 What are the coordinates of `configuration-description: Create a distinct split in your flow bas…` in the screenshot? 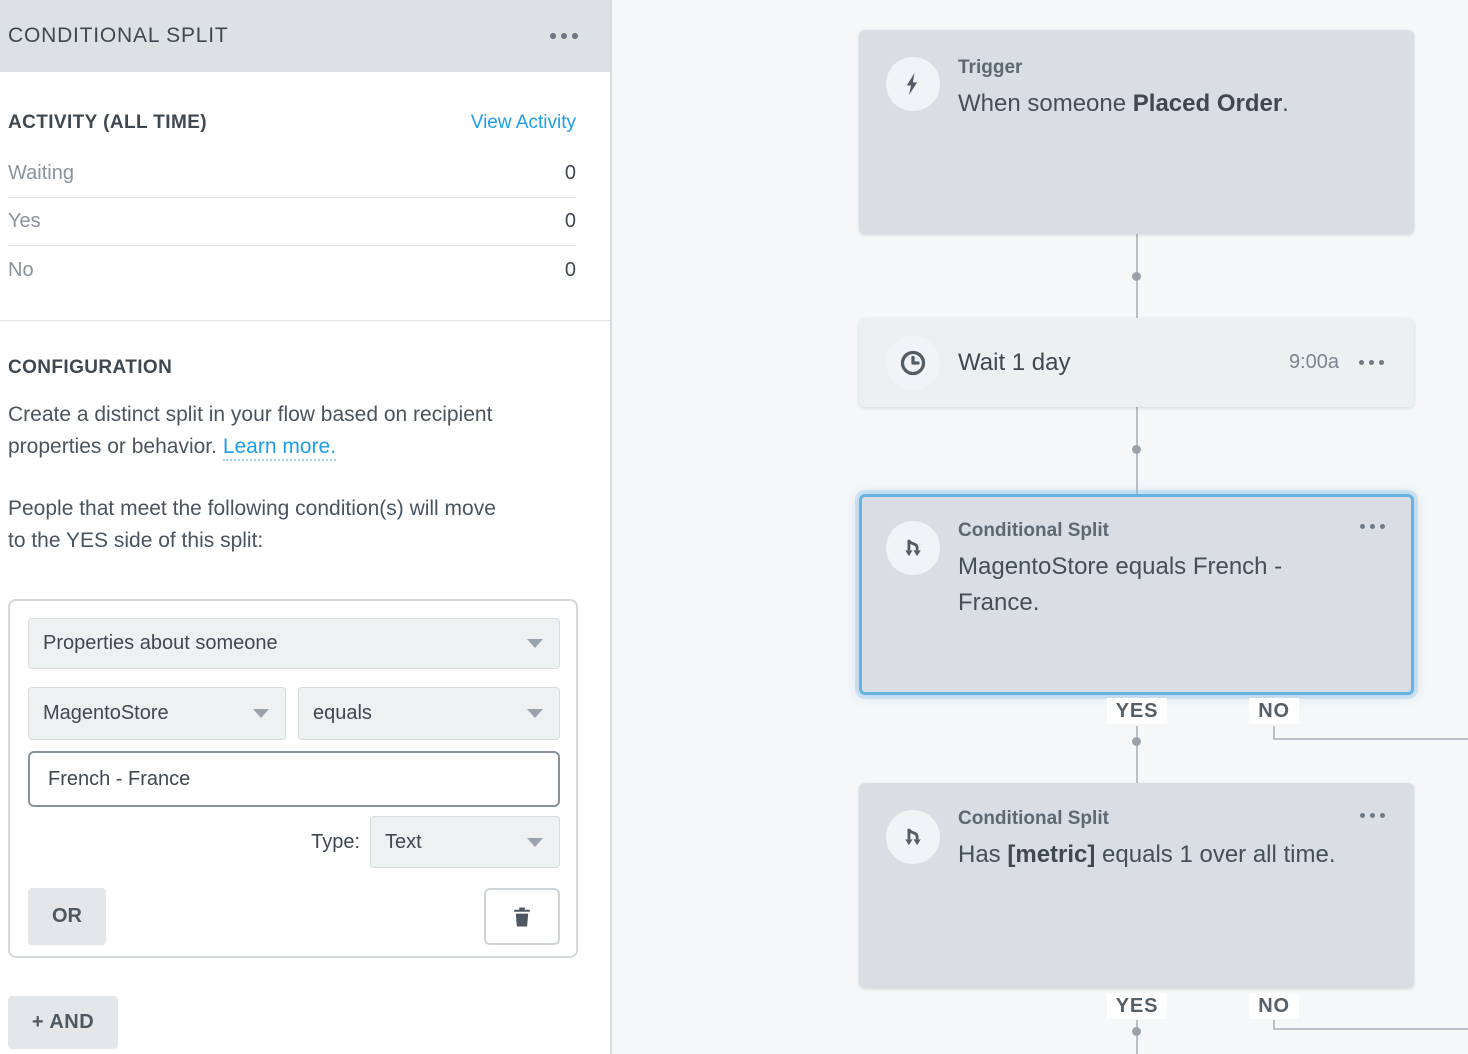 It's located at (258, 431).